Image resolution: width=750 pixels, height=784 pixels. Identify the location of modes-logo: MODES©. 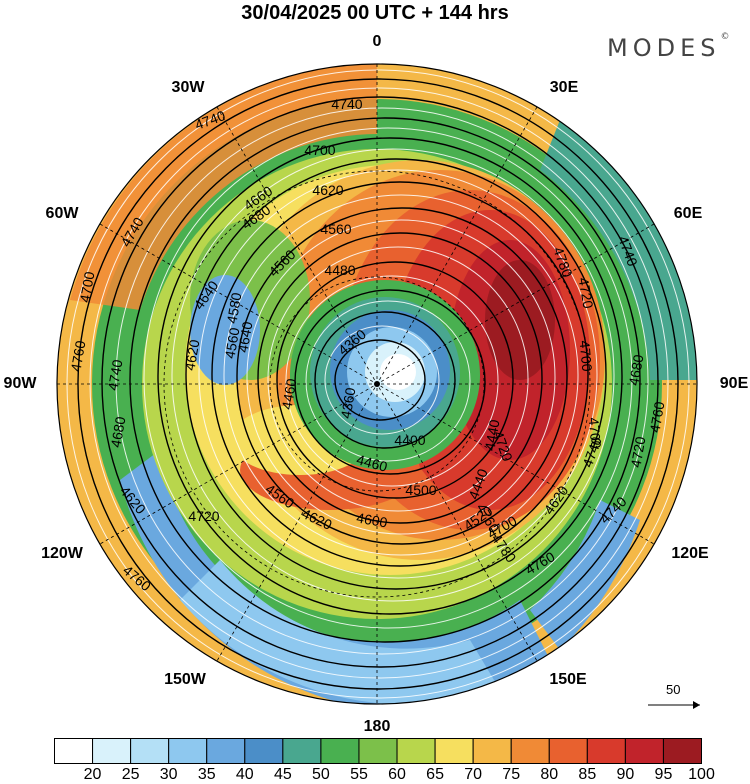
(668, 47).